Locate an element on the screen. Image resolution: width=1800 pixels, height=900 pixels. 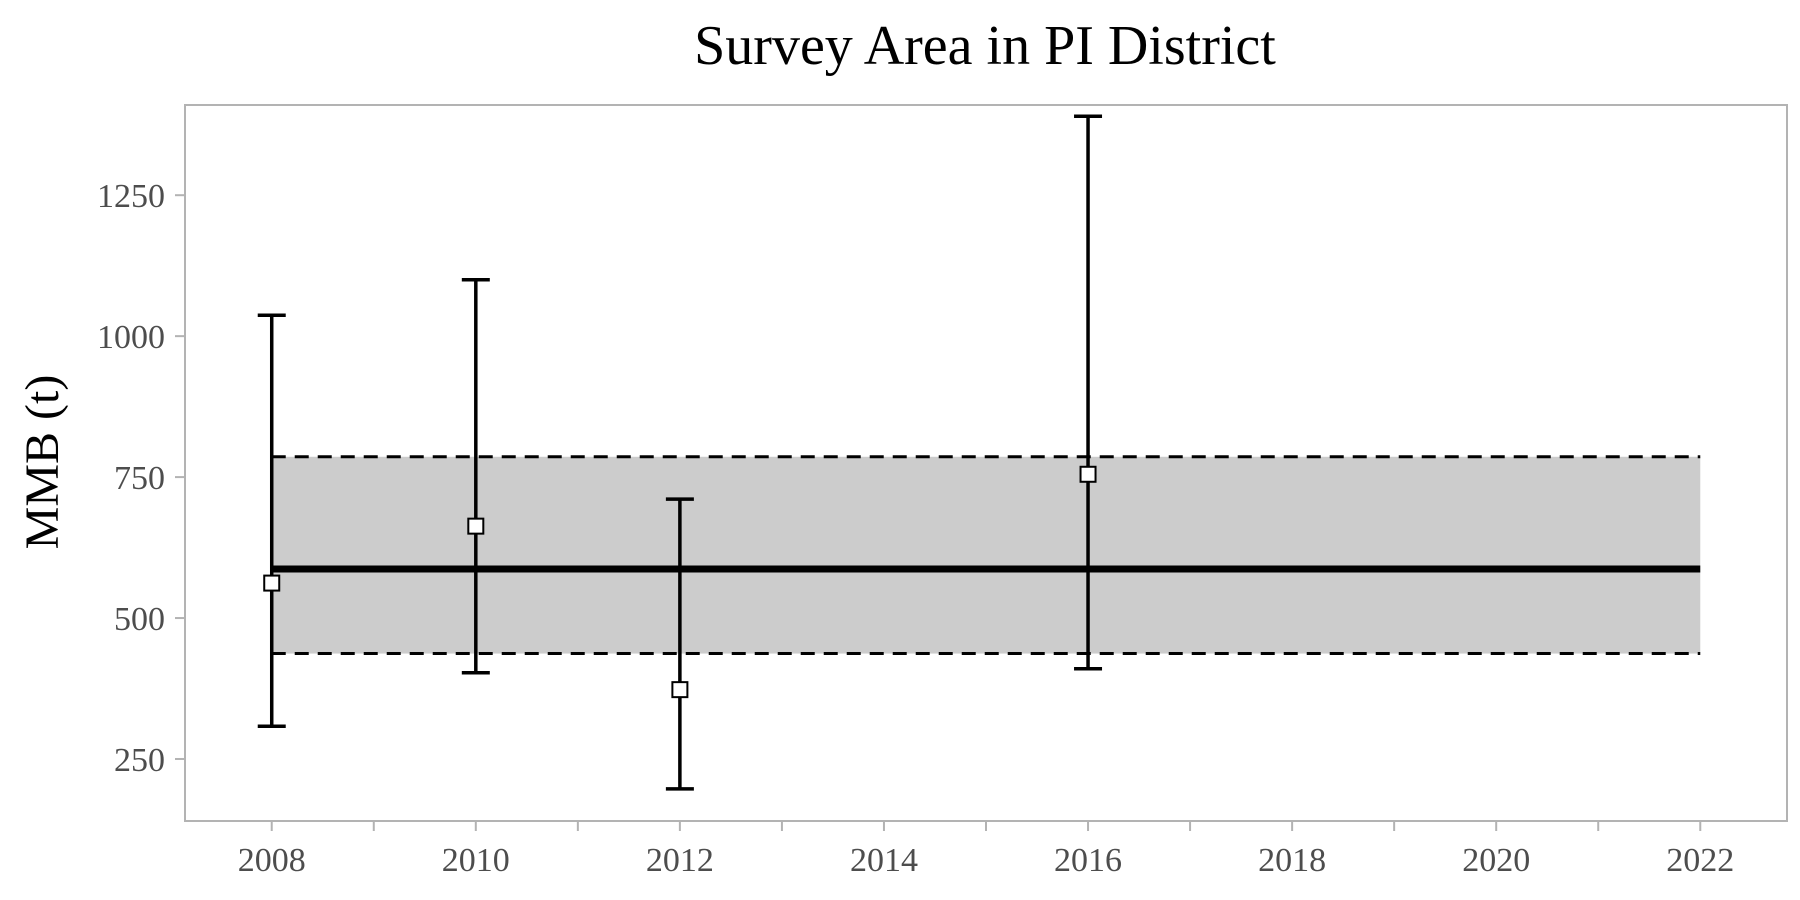
x-tick-label: 2022 is located at coordinates (1700, 860).